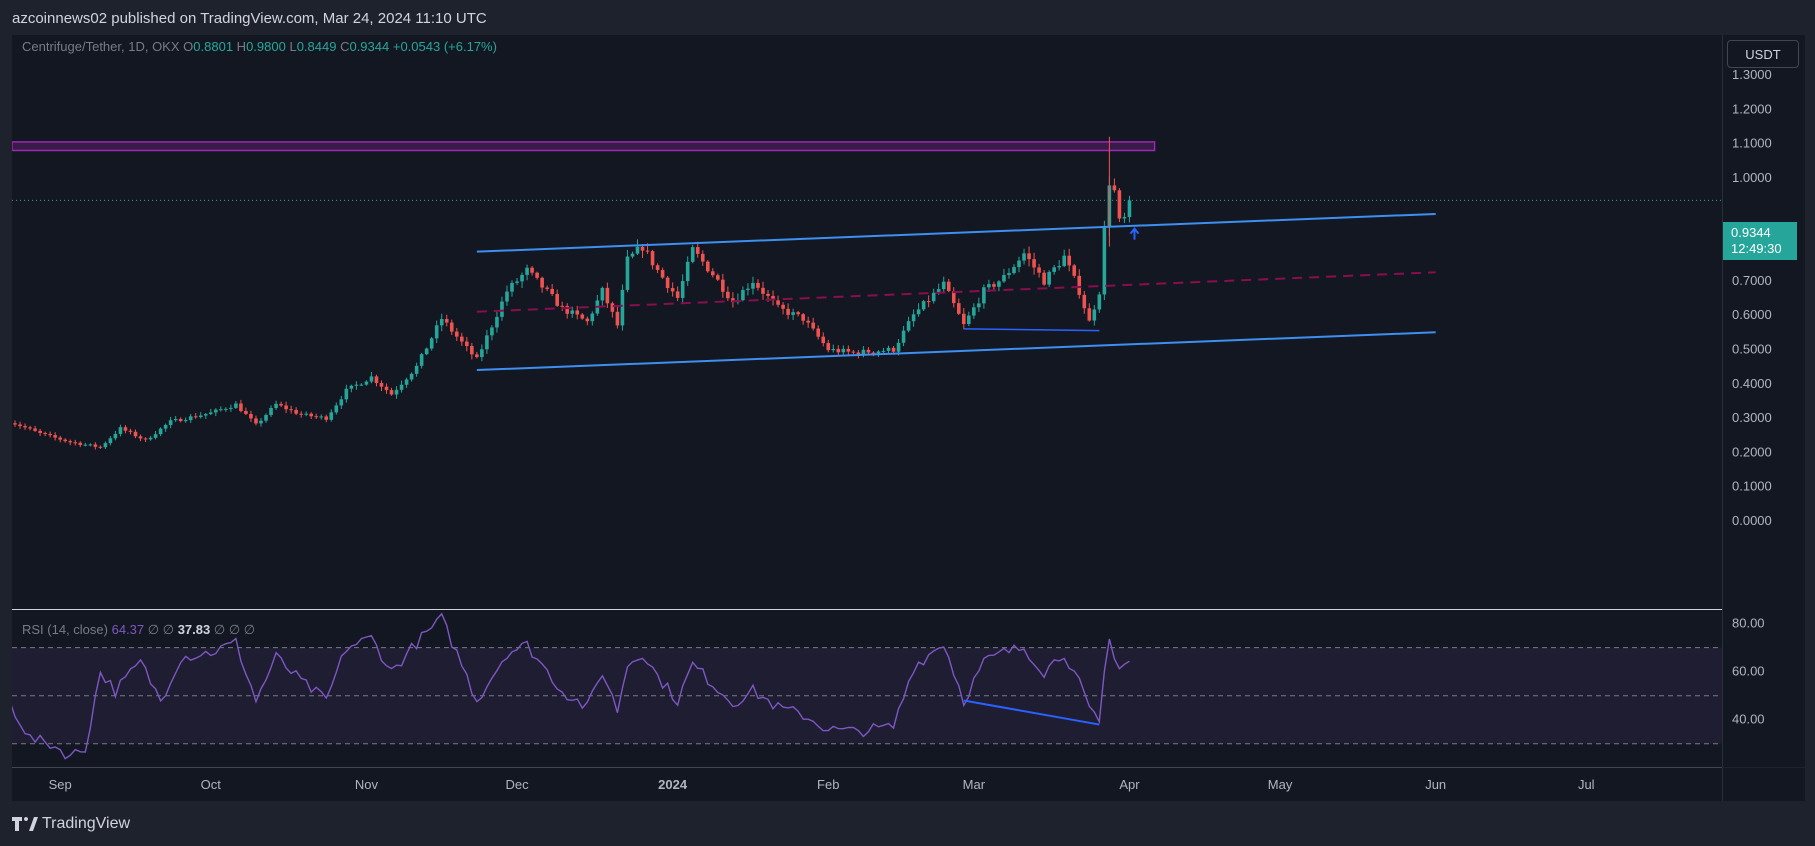 The image size is (1815, 846). I want to click on rsi-legend-value-2: 37.83, so click(194, 629).